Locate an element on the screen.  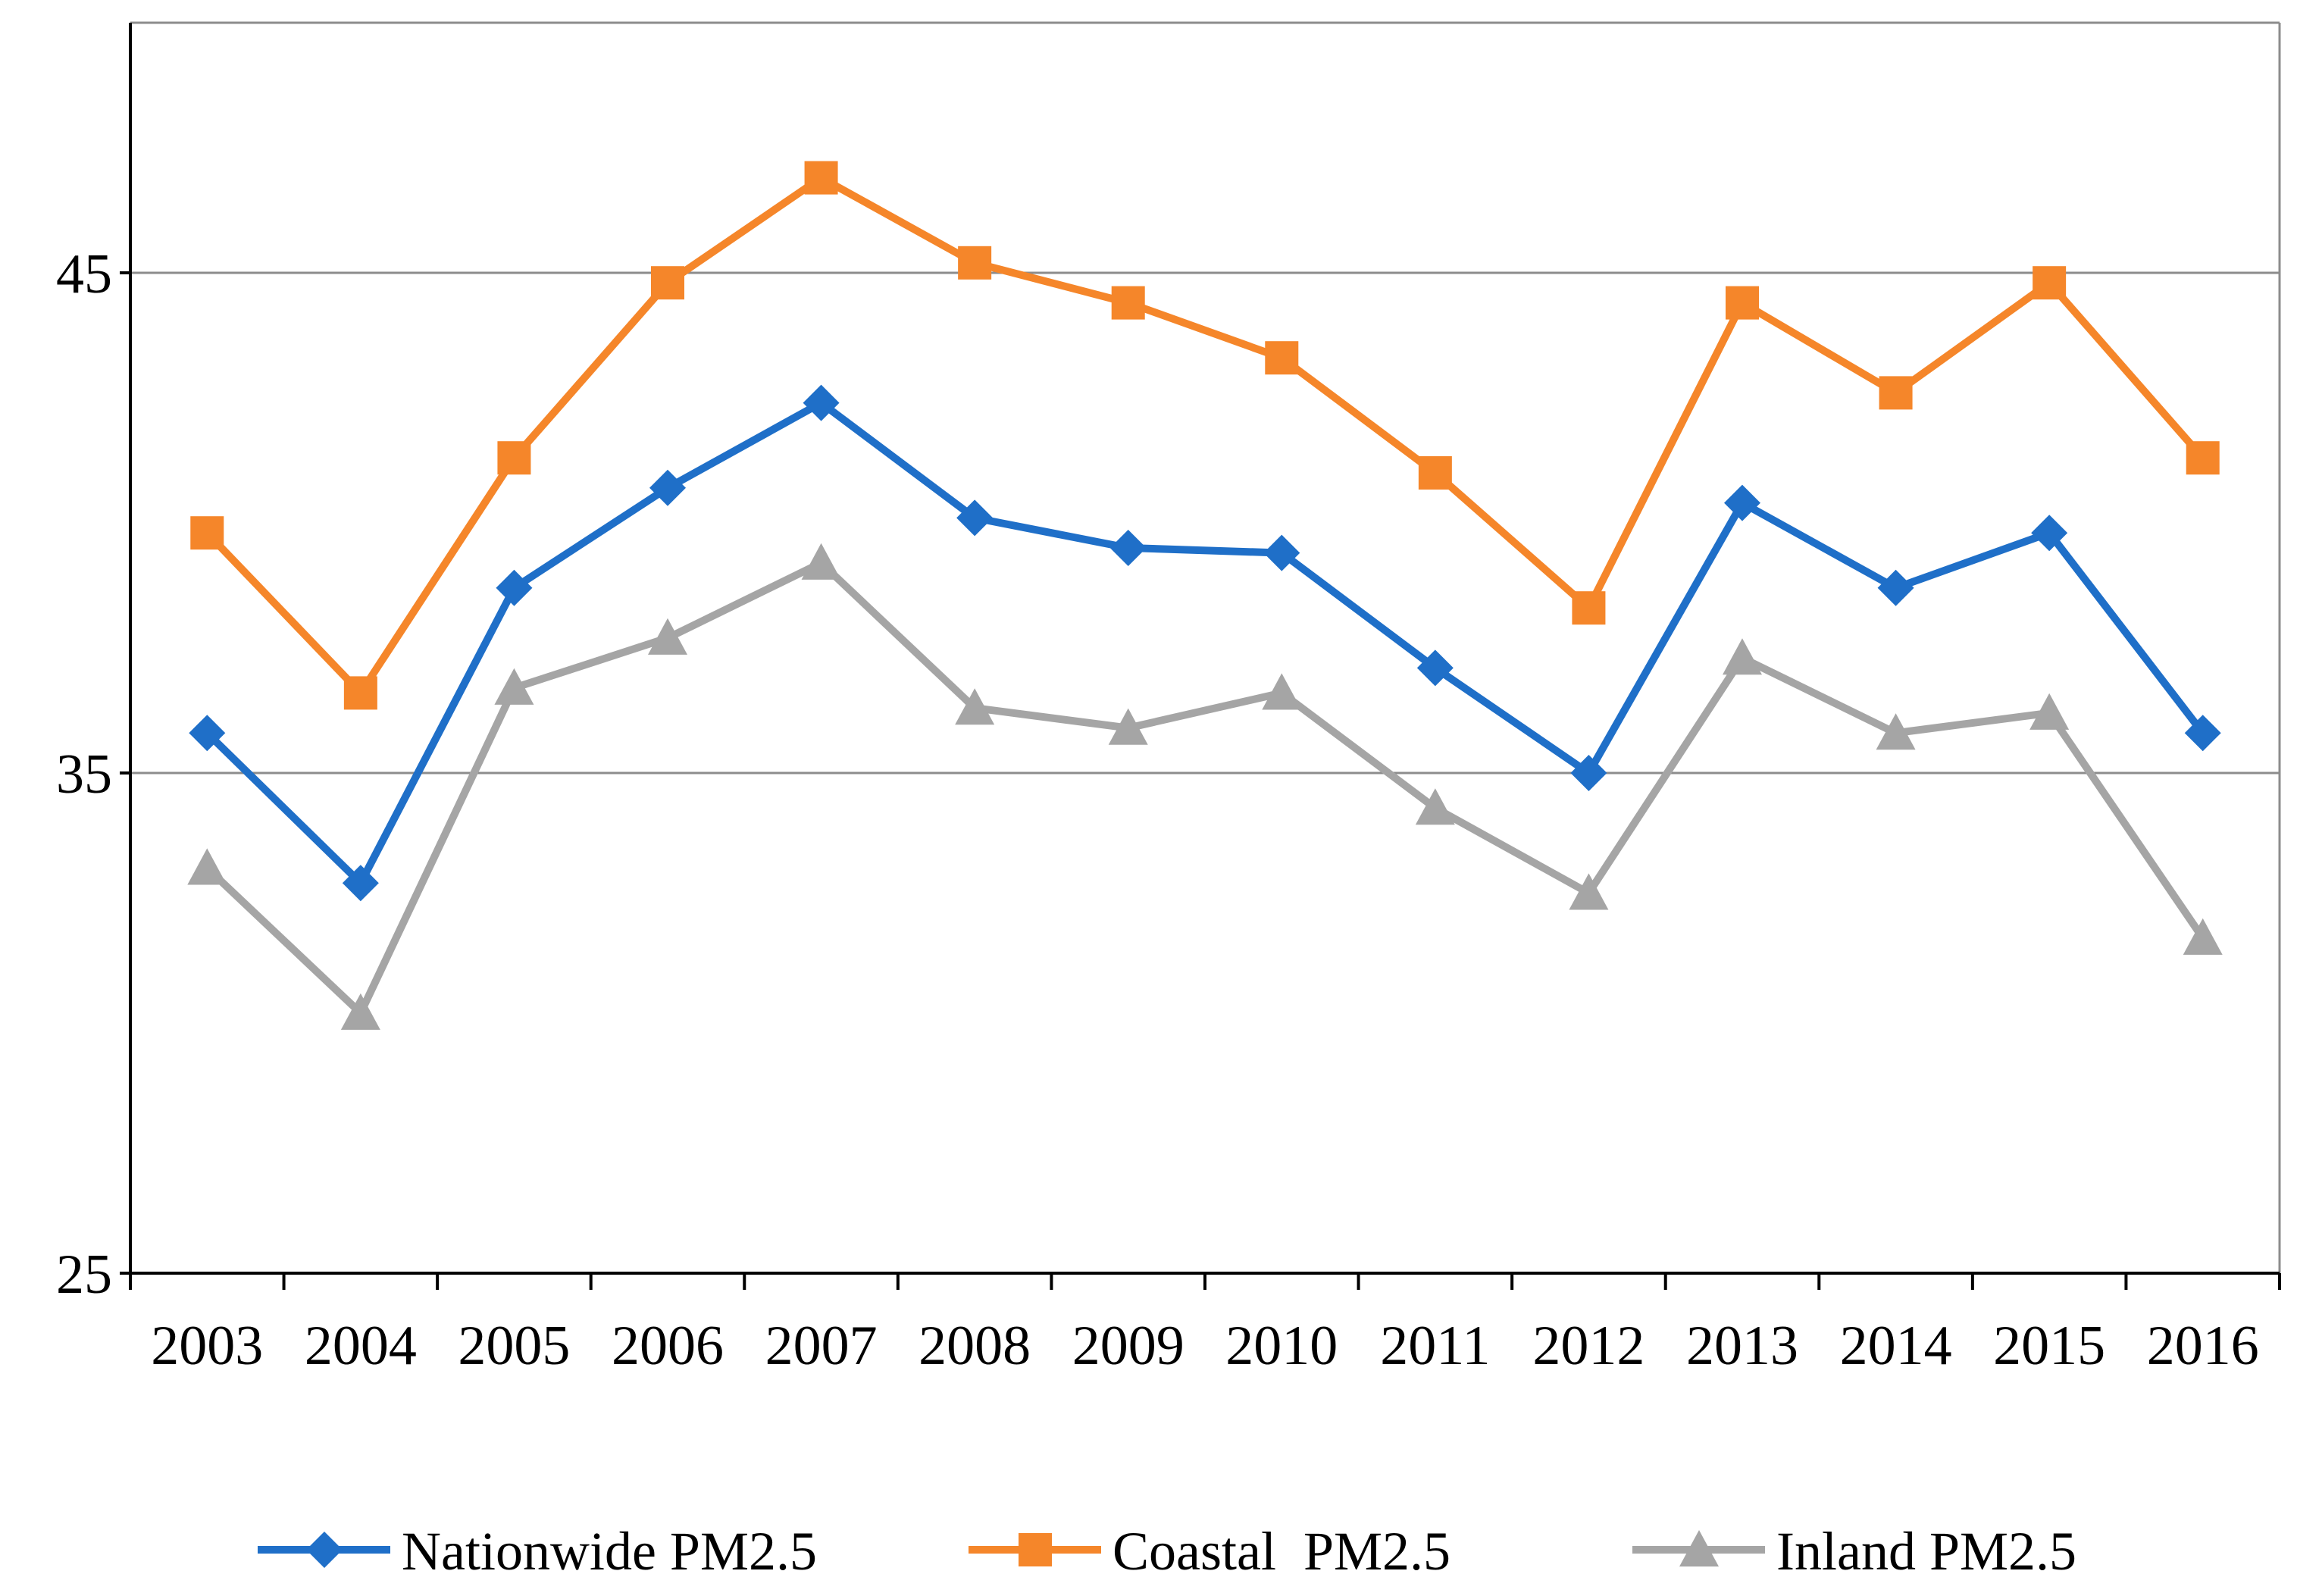
y-tick-label: 45 is located at coordinates (84, 274).